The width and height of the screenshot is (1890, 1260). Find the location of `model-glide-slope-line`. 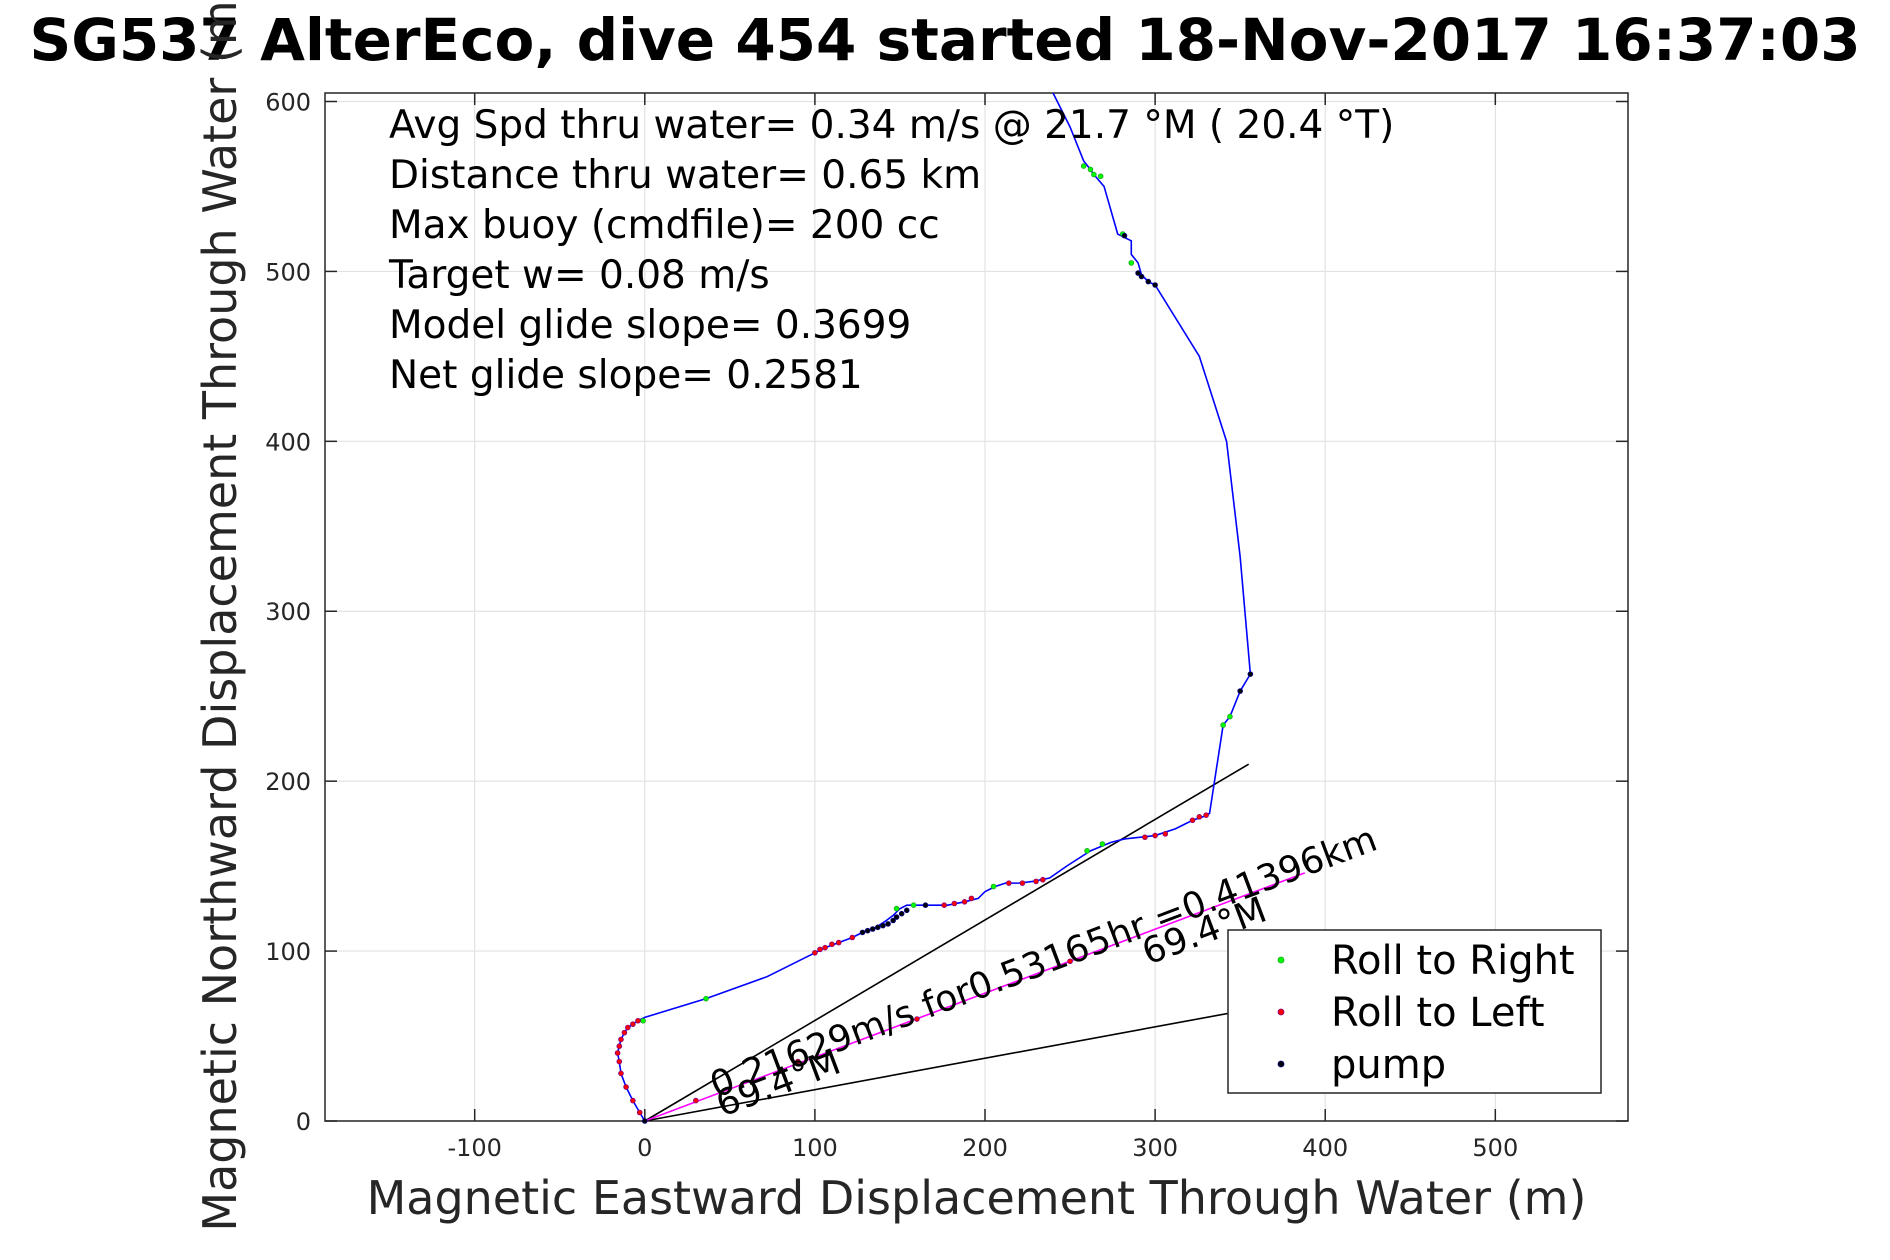

model-glide-slope-line is located at coordinates (947, 942).